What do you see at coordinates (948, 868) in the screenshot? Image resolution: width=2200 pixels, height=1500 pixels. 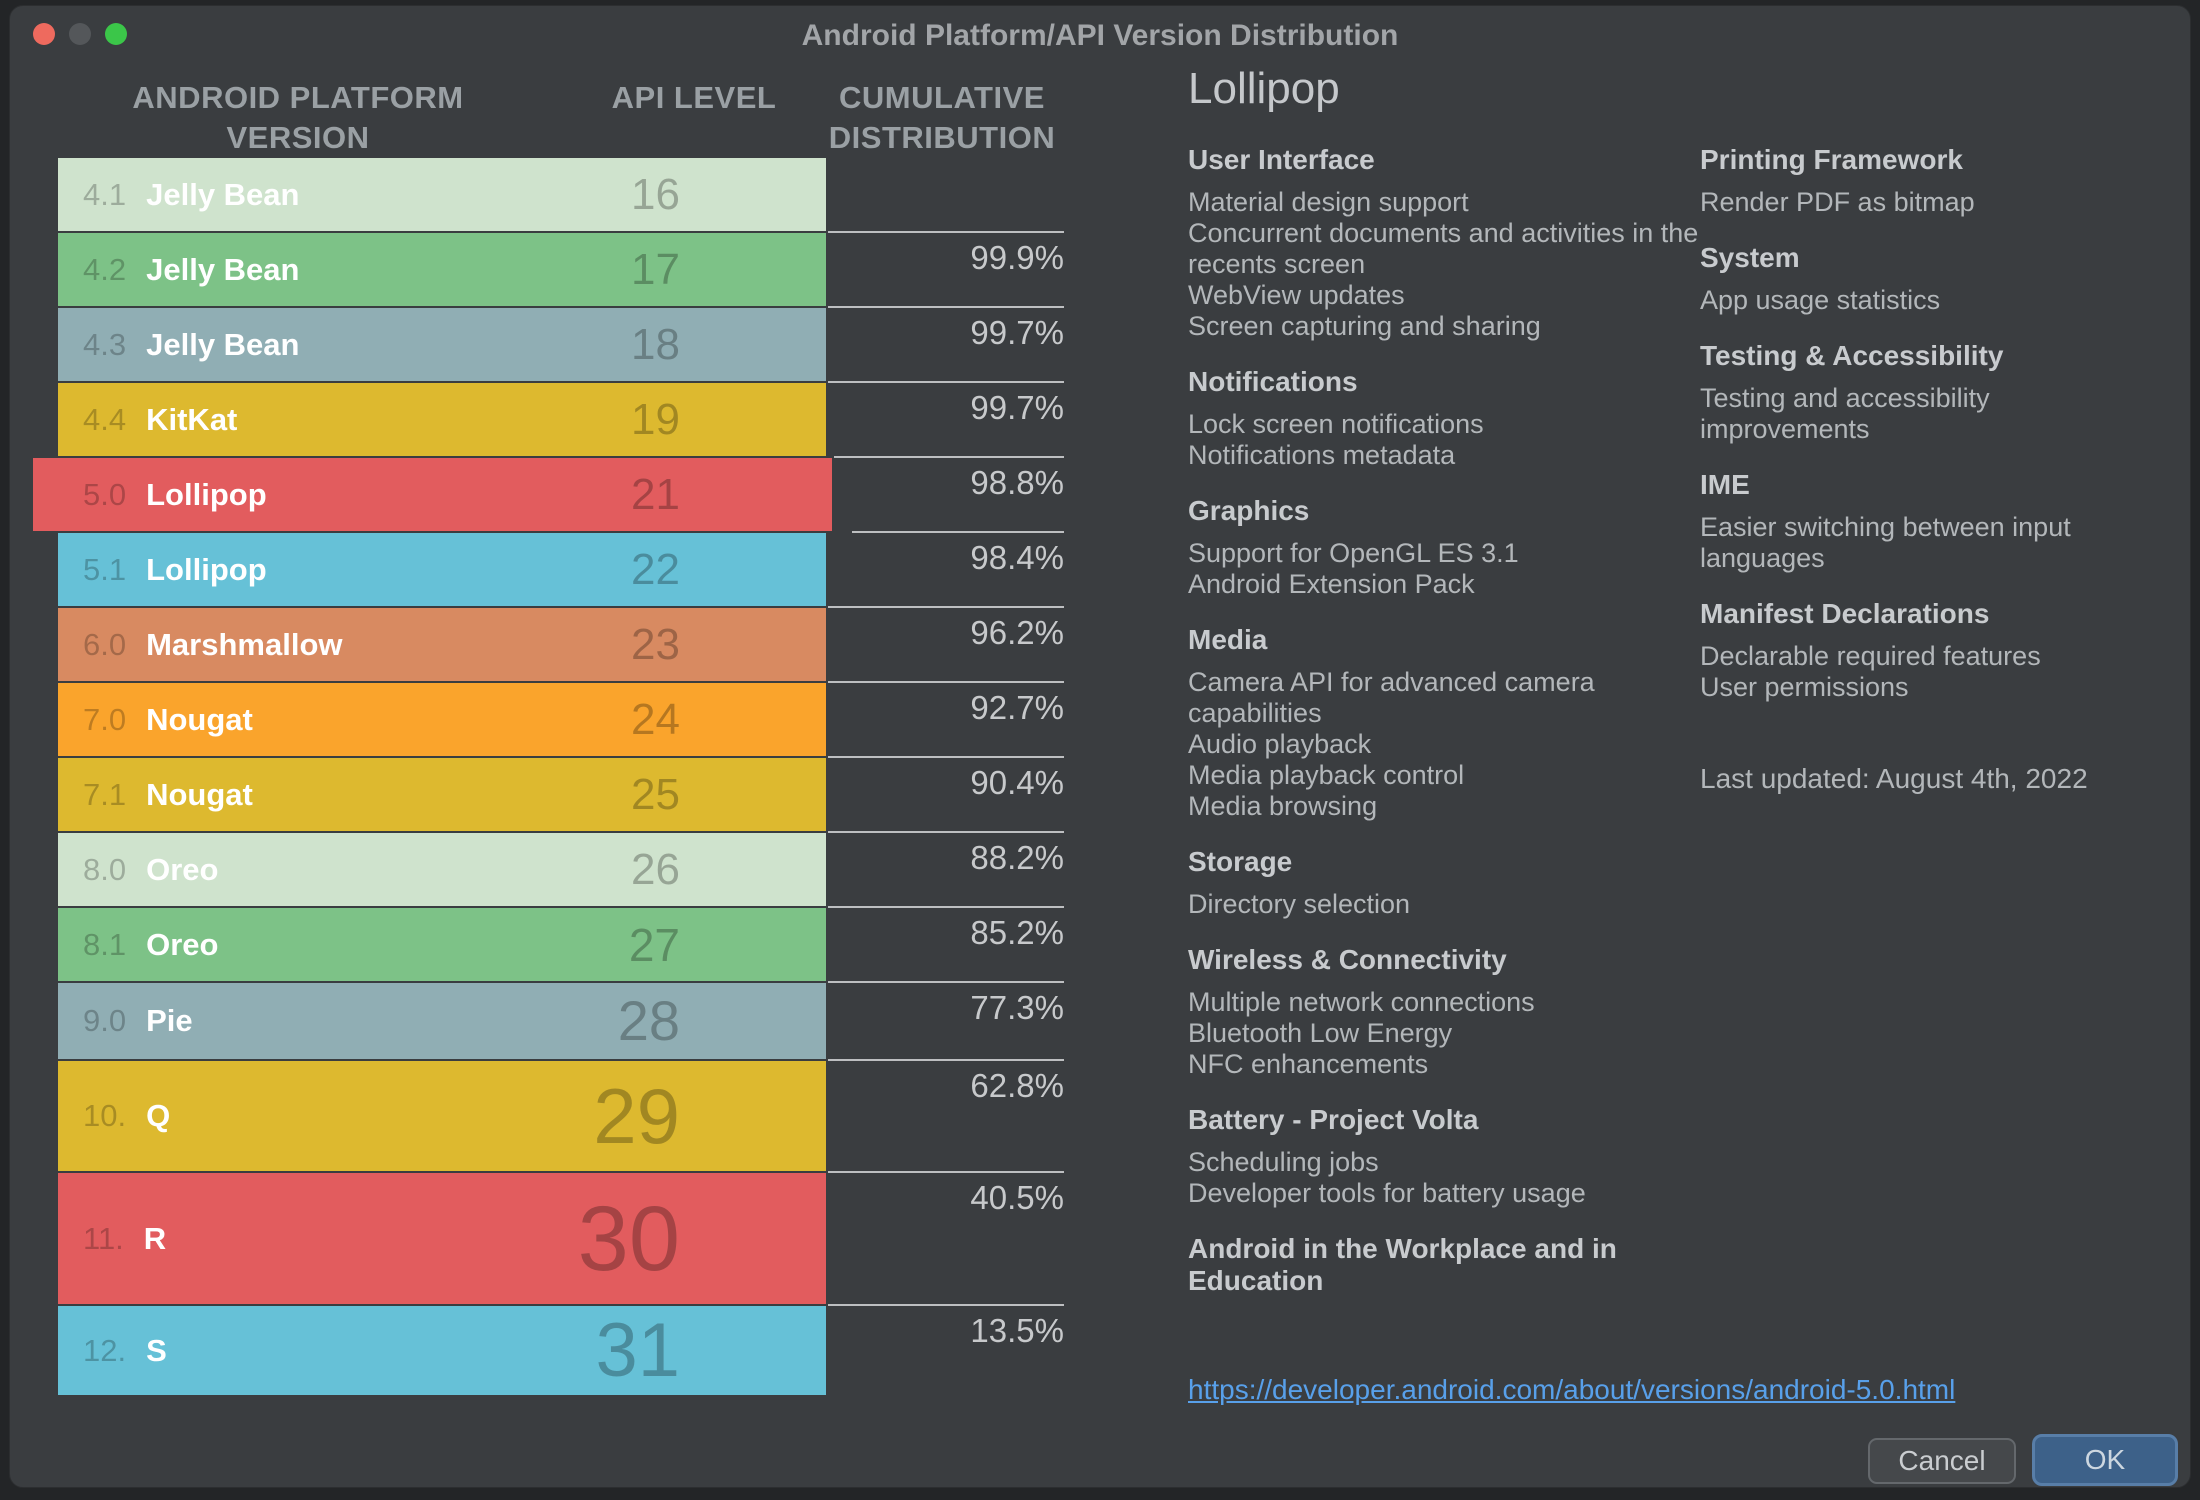 I see `cumulative-cell: 88.2%` at bounding box center [948, 868].